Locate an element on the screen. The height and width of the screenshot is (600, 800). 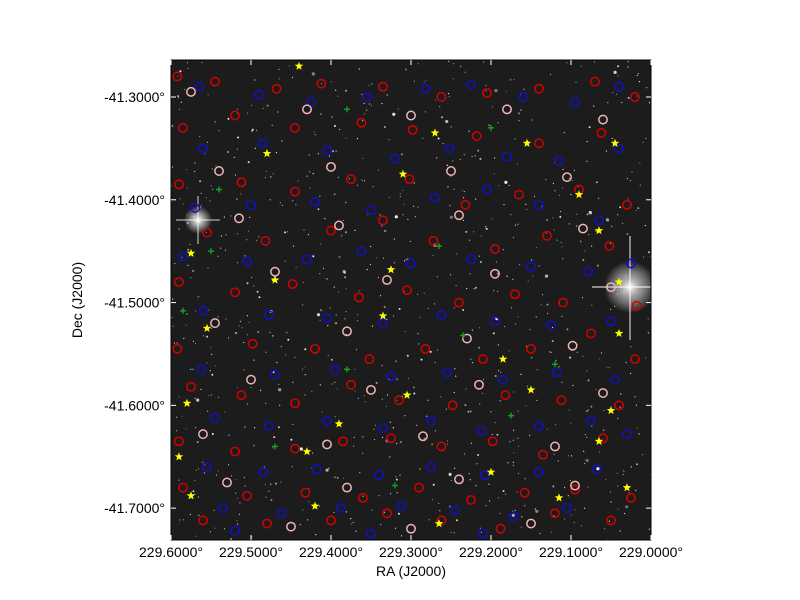
green-plus-marker is located at coordinates (395, 485).